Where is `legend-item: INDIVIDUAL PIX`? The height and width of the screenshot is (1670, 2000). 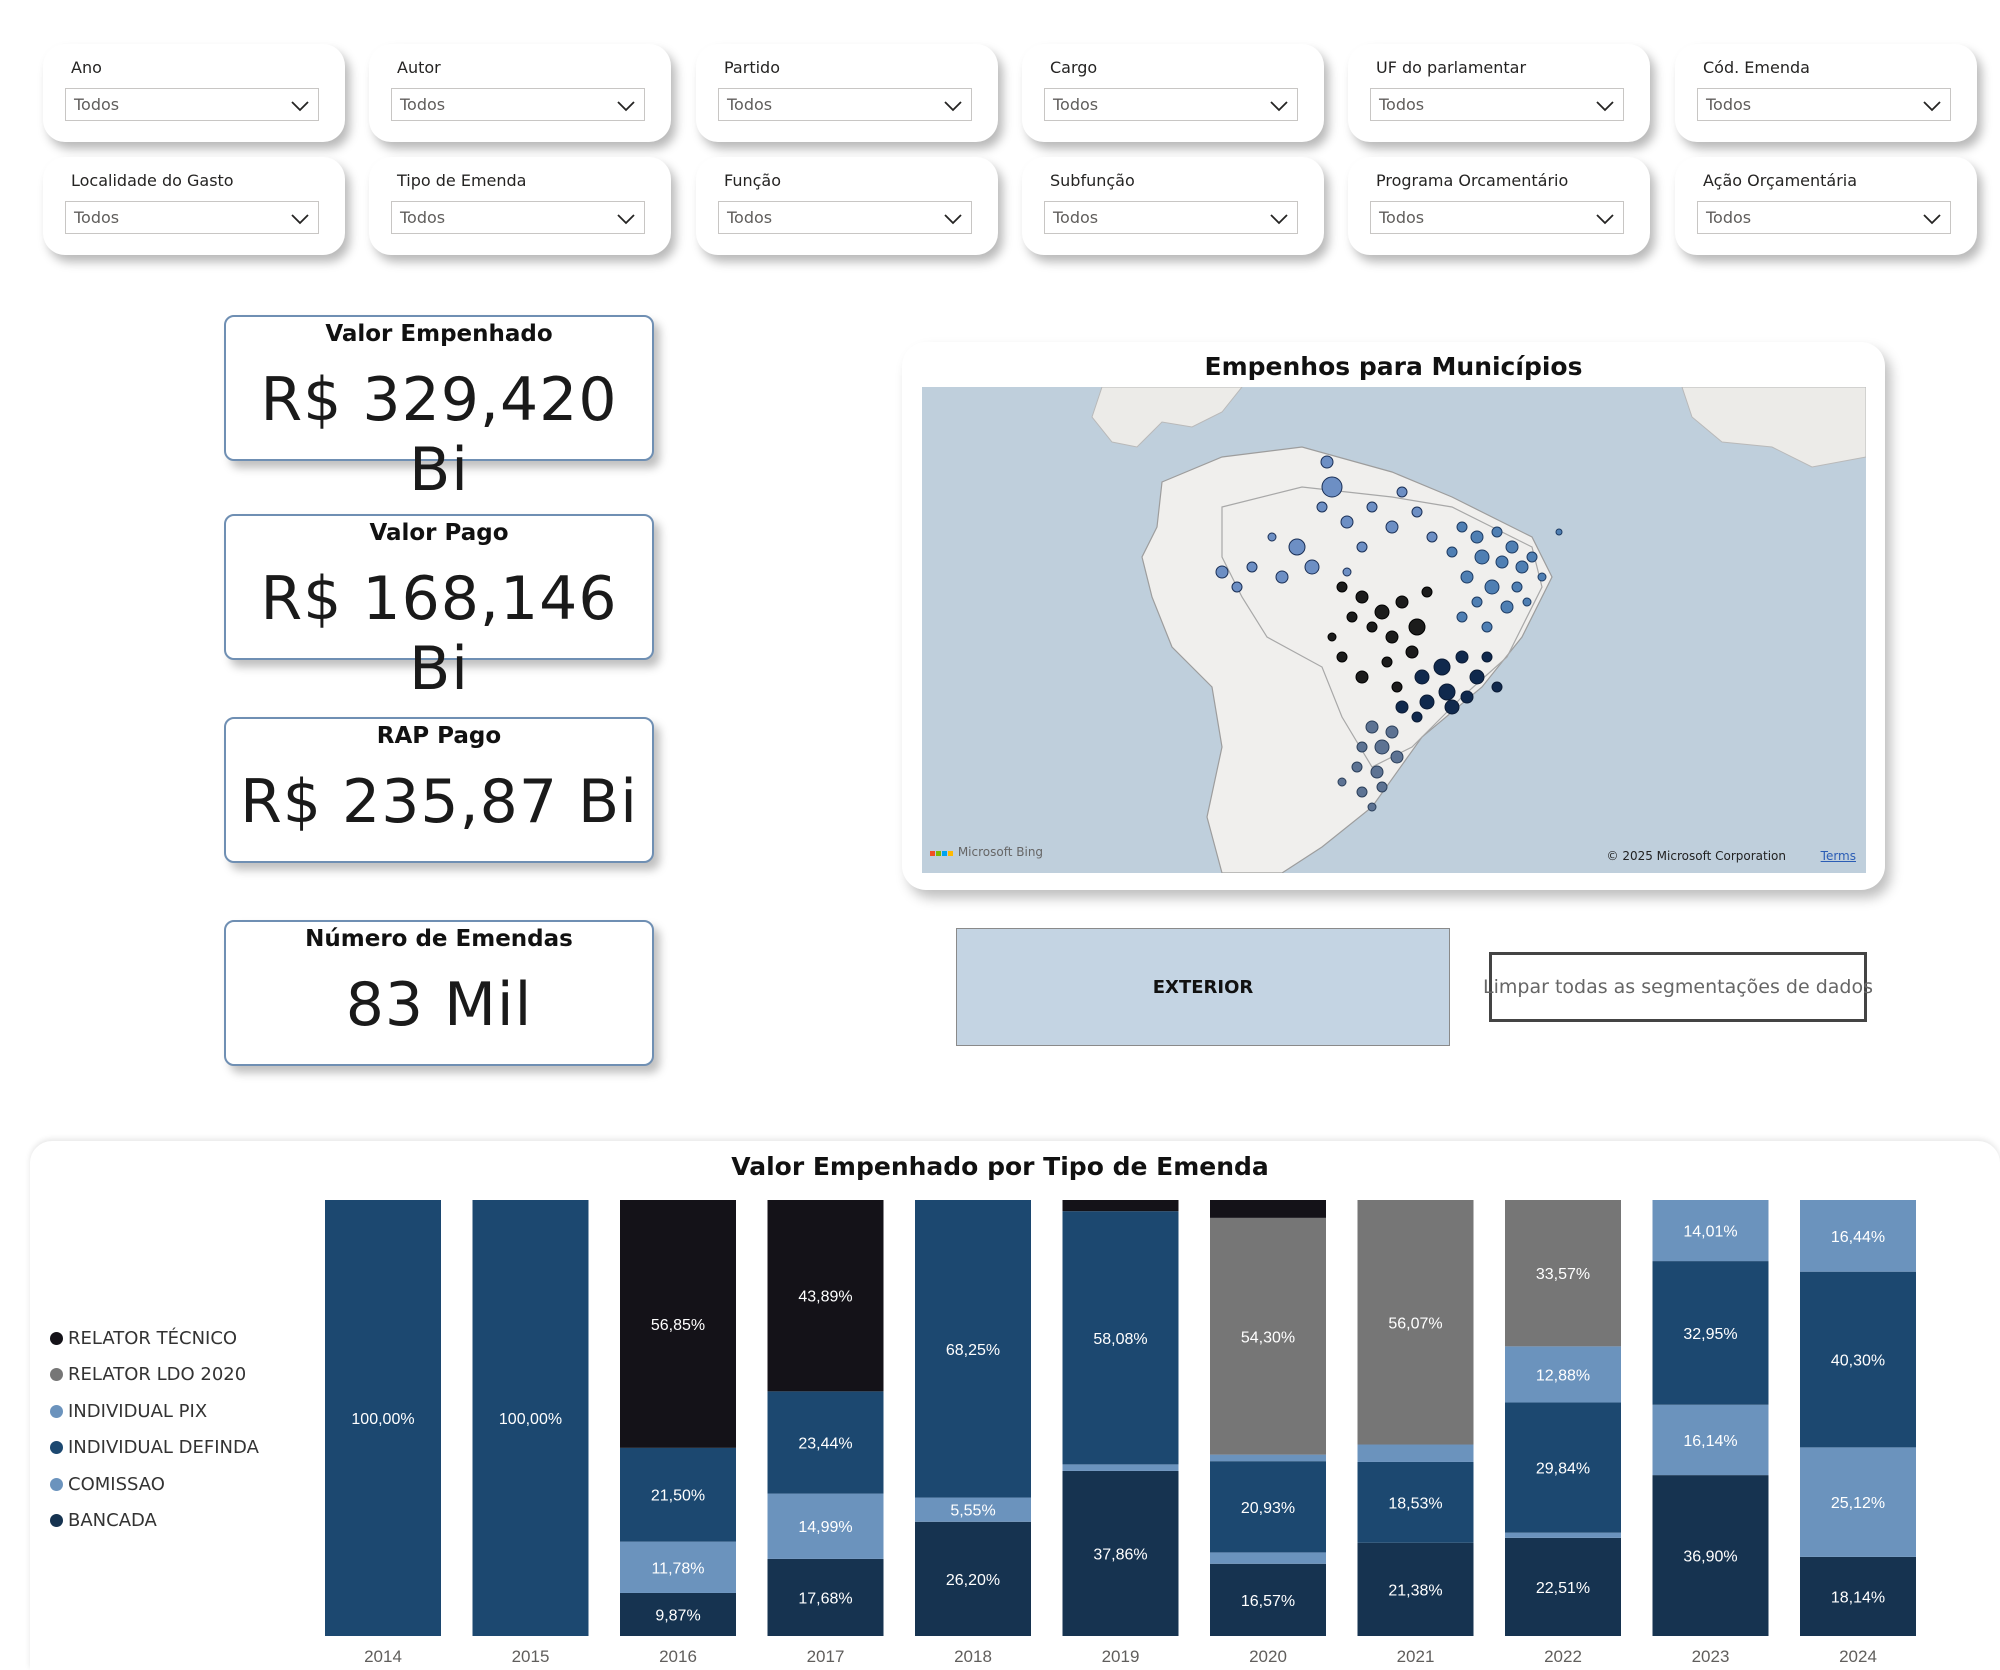 legend-item: INDIVIDUAL PIX is located at coordinates (154, 1411).